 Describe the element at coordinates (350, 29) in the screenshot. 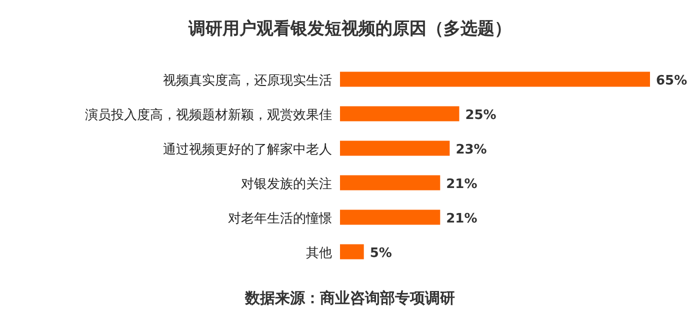

I see `chart-title: 调研用户观看银发短视频的原因（多选题）` at that location.